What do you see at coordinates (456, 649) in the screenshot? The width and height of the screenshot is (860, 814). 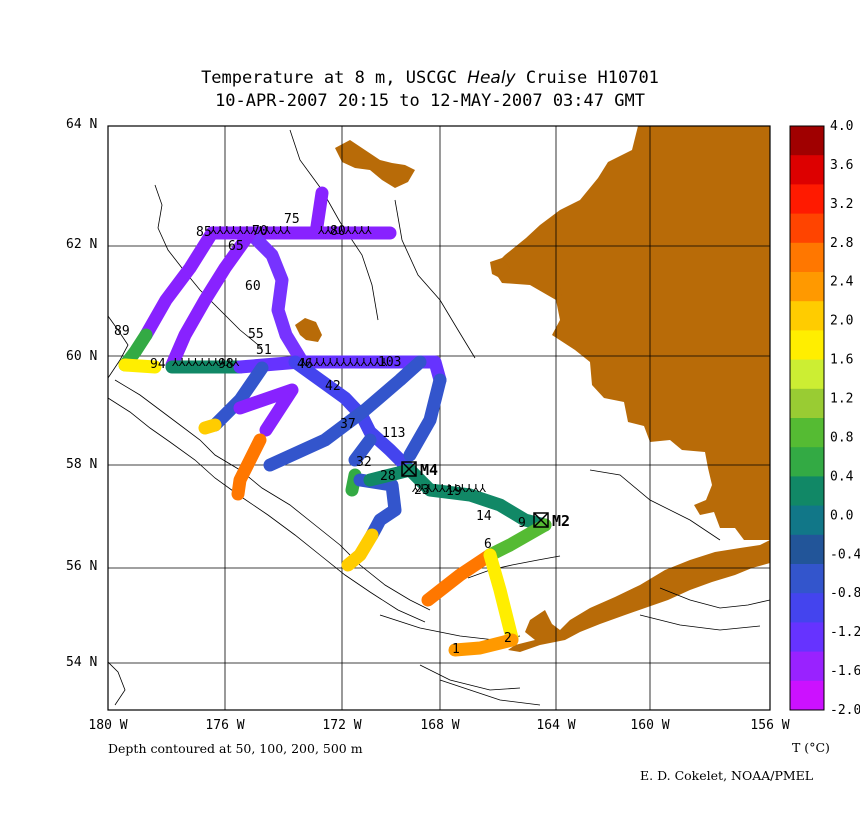 I see `svg-text: 1` at bounding box center [456, 649].